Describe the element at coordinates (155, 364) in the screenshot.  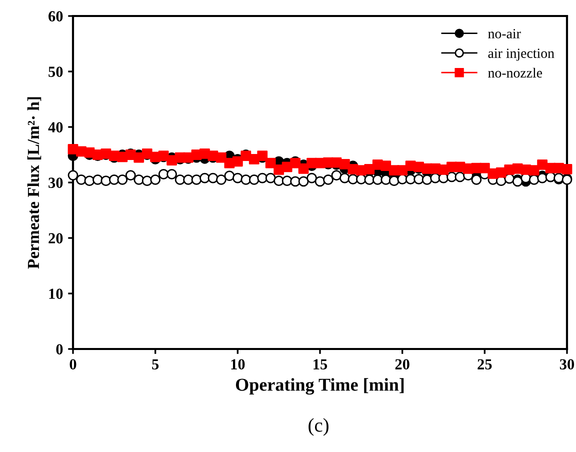
I see `x-tick-label: 5` at that location.